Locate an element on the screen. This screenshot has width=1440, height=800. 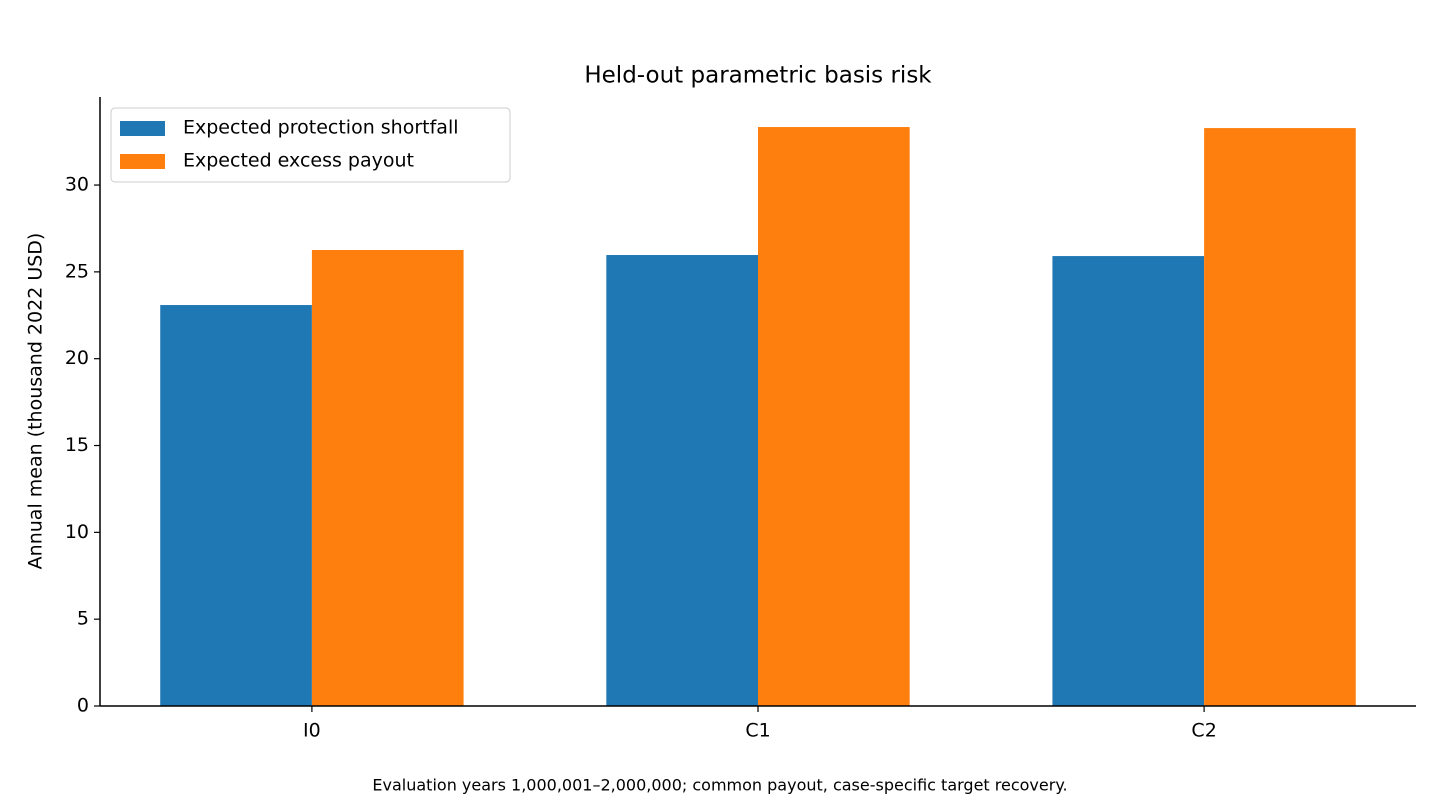
y-tick-label: 15 is located at coordinates (77, 445).